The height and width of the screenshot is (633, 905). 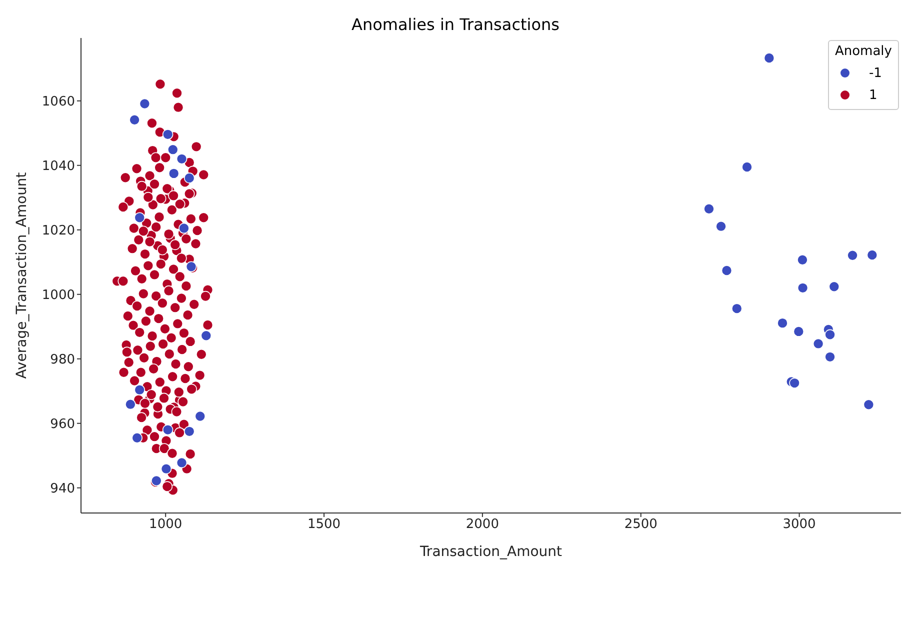 What do you see at coordinates (58, 295) in the screenshot?
I see `y-tick-label: 1000` at bounding box center [58, 295].